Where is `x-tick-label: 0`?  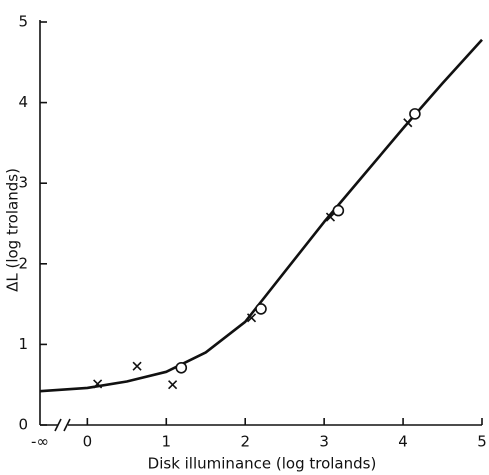
x-tick-label: 0 is located at coordinates (88, 442).